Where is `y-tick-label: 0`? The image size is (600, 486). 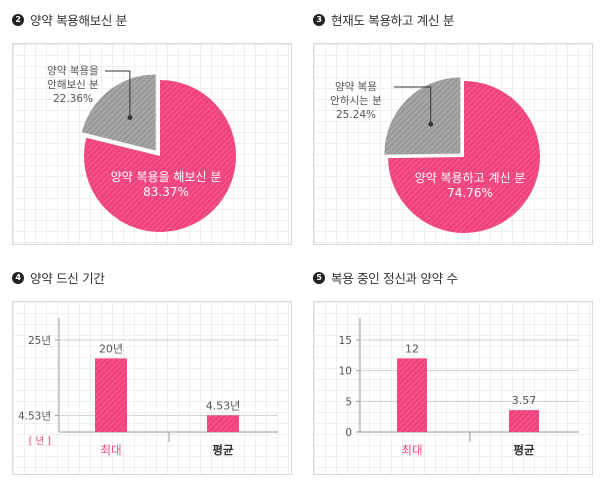 y-tick-label: 0 is located at coordinates (348, 433).